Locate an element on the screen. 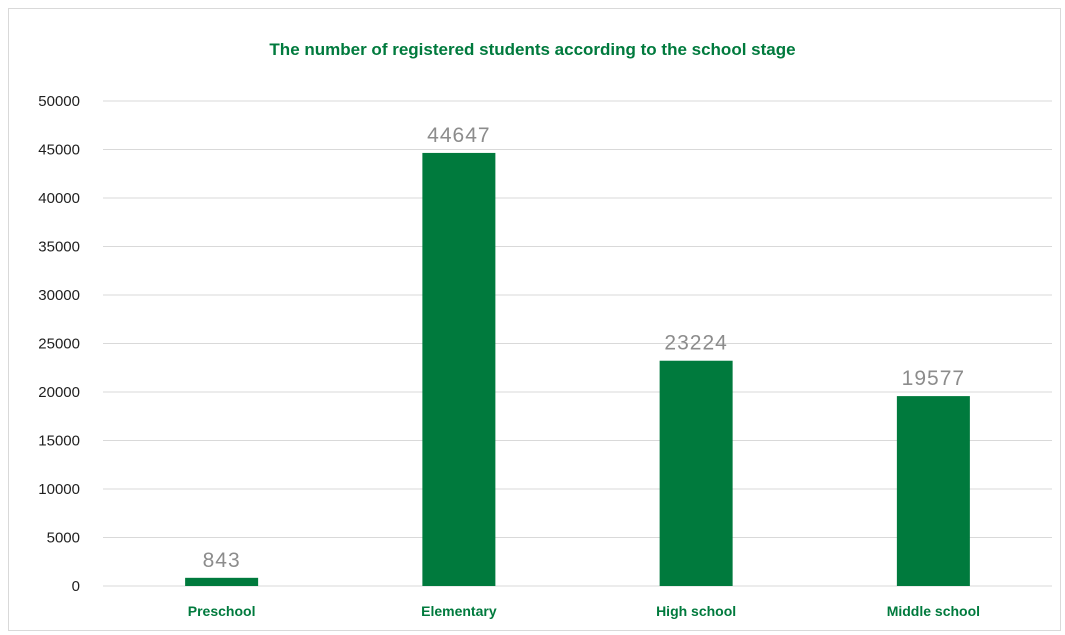  bar-elementary is located at coordinates (459, 369).